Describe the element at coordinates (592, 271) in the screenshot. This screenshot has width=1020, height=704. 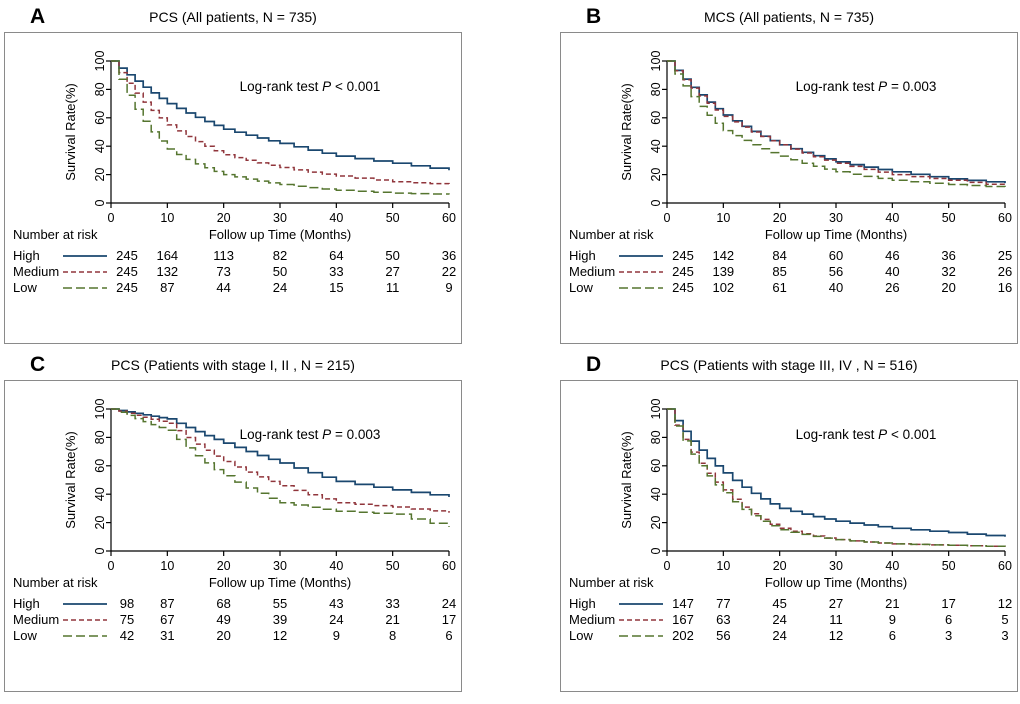
I see `risk-row-label-medium: Medium` at that location.